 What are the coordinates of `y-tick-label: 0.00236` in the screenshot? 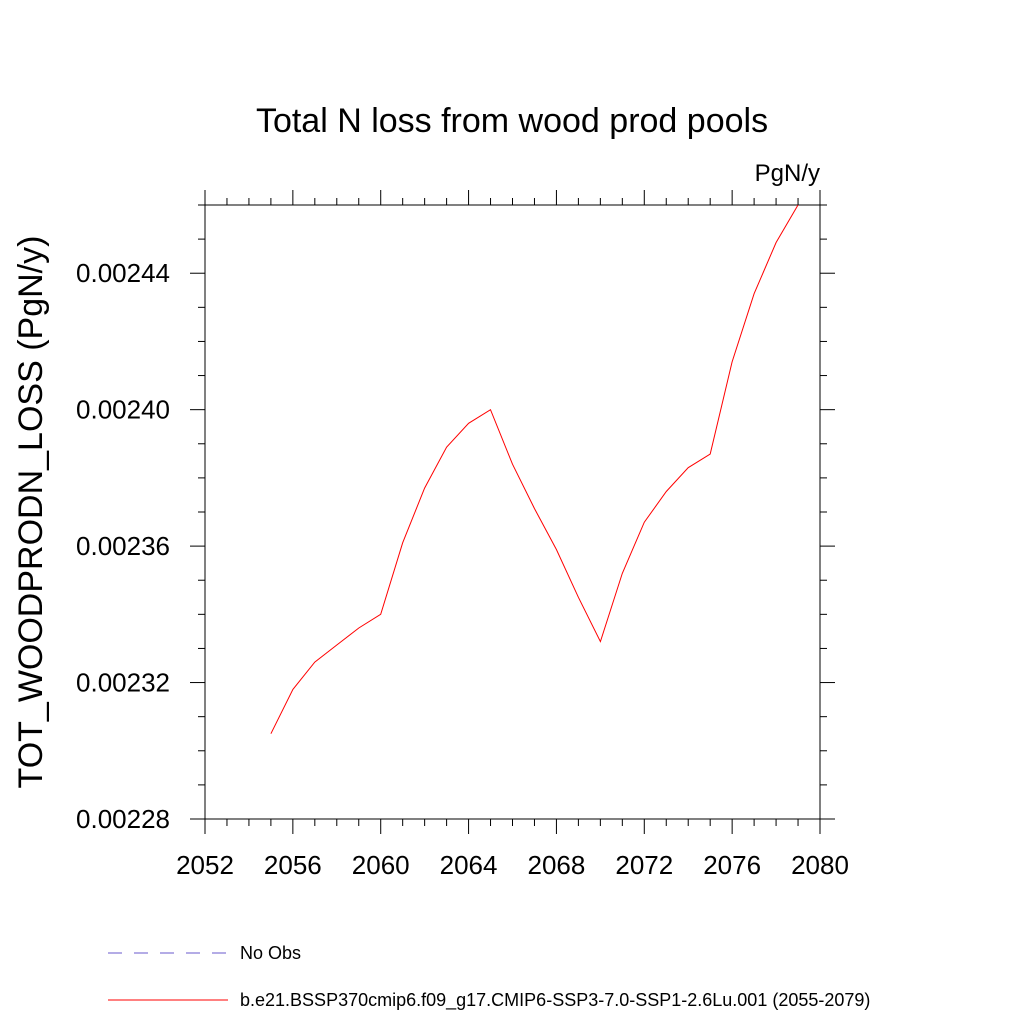 It's located at (123, 546).